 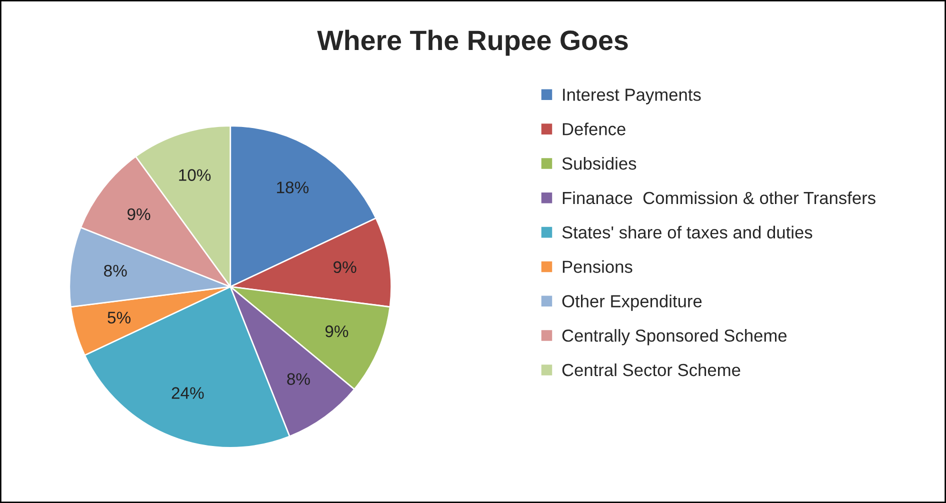 What do you see at coordinates (597, 266) in the screenshot?
I see `legend-label: Pensions` at bounding box center [597, 266].